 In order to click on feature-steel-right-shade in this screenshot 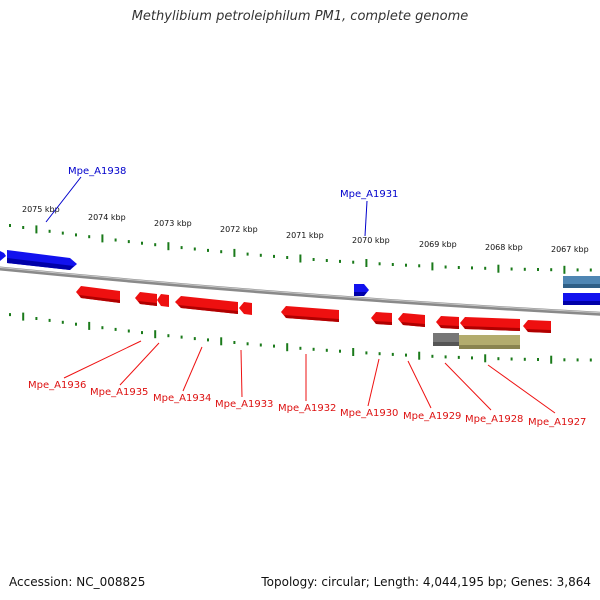, I will do `click(581, 286)`.